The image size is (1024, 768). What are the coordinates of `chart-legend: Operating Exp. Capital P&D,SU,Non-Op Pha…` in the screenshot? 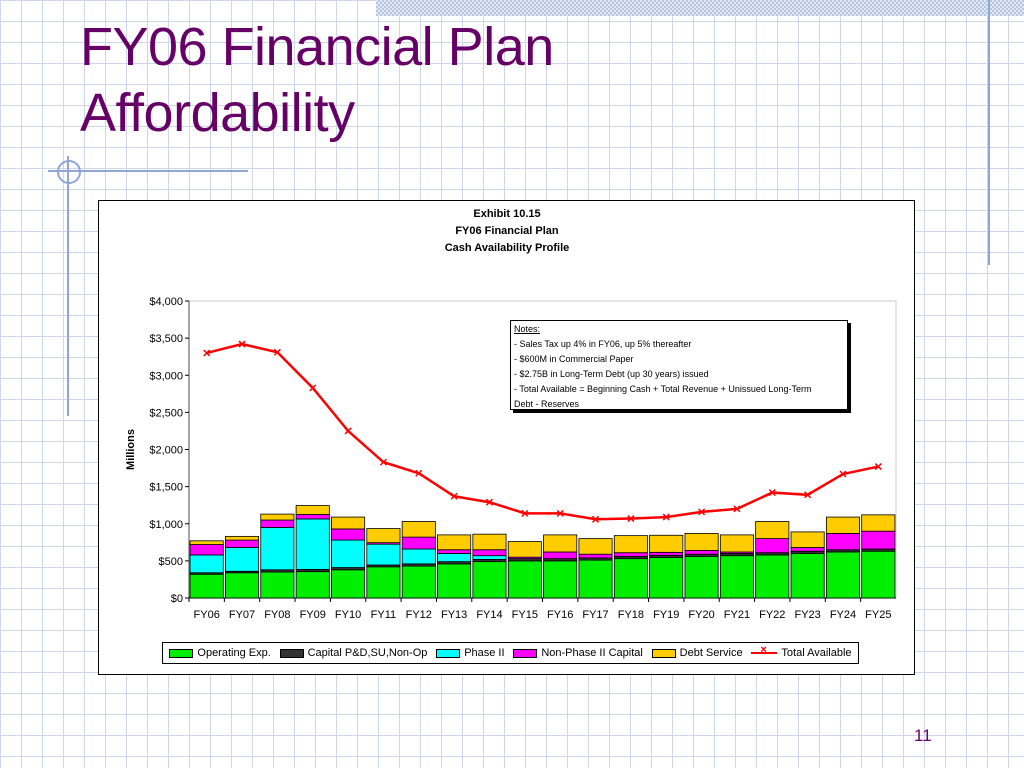 It's located at (510, 653).